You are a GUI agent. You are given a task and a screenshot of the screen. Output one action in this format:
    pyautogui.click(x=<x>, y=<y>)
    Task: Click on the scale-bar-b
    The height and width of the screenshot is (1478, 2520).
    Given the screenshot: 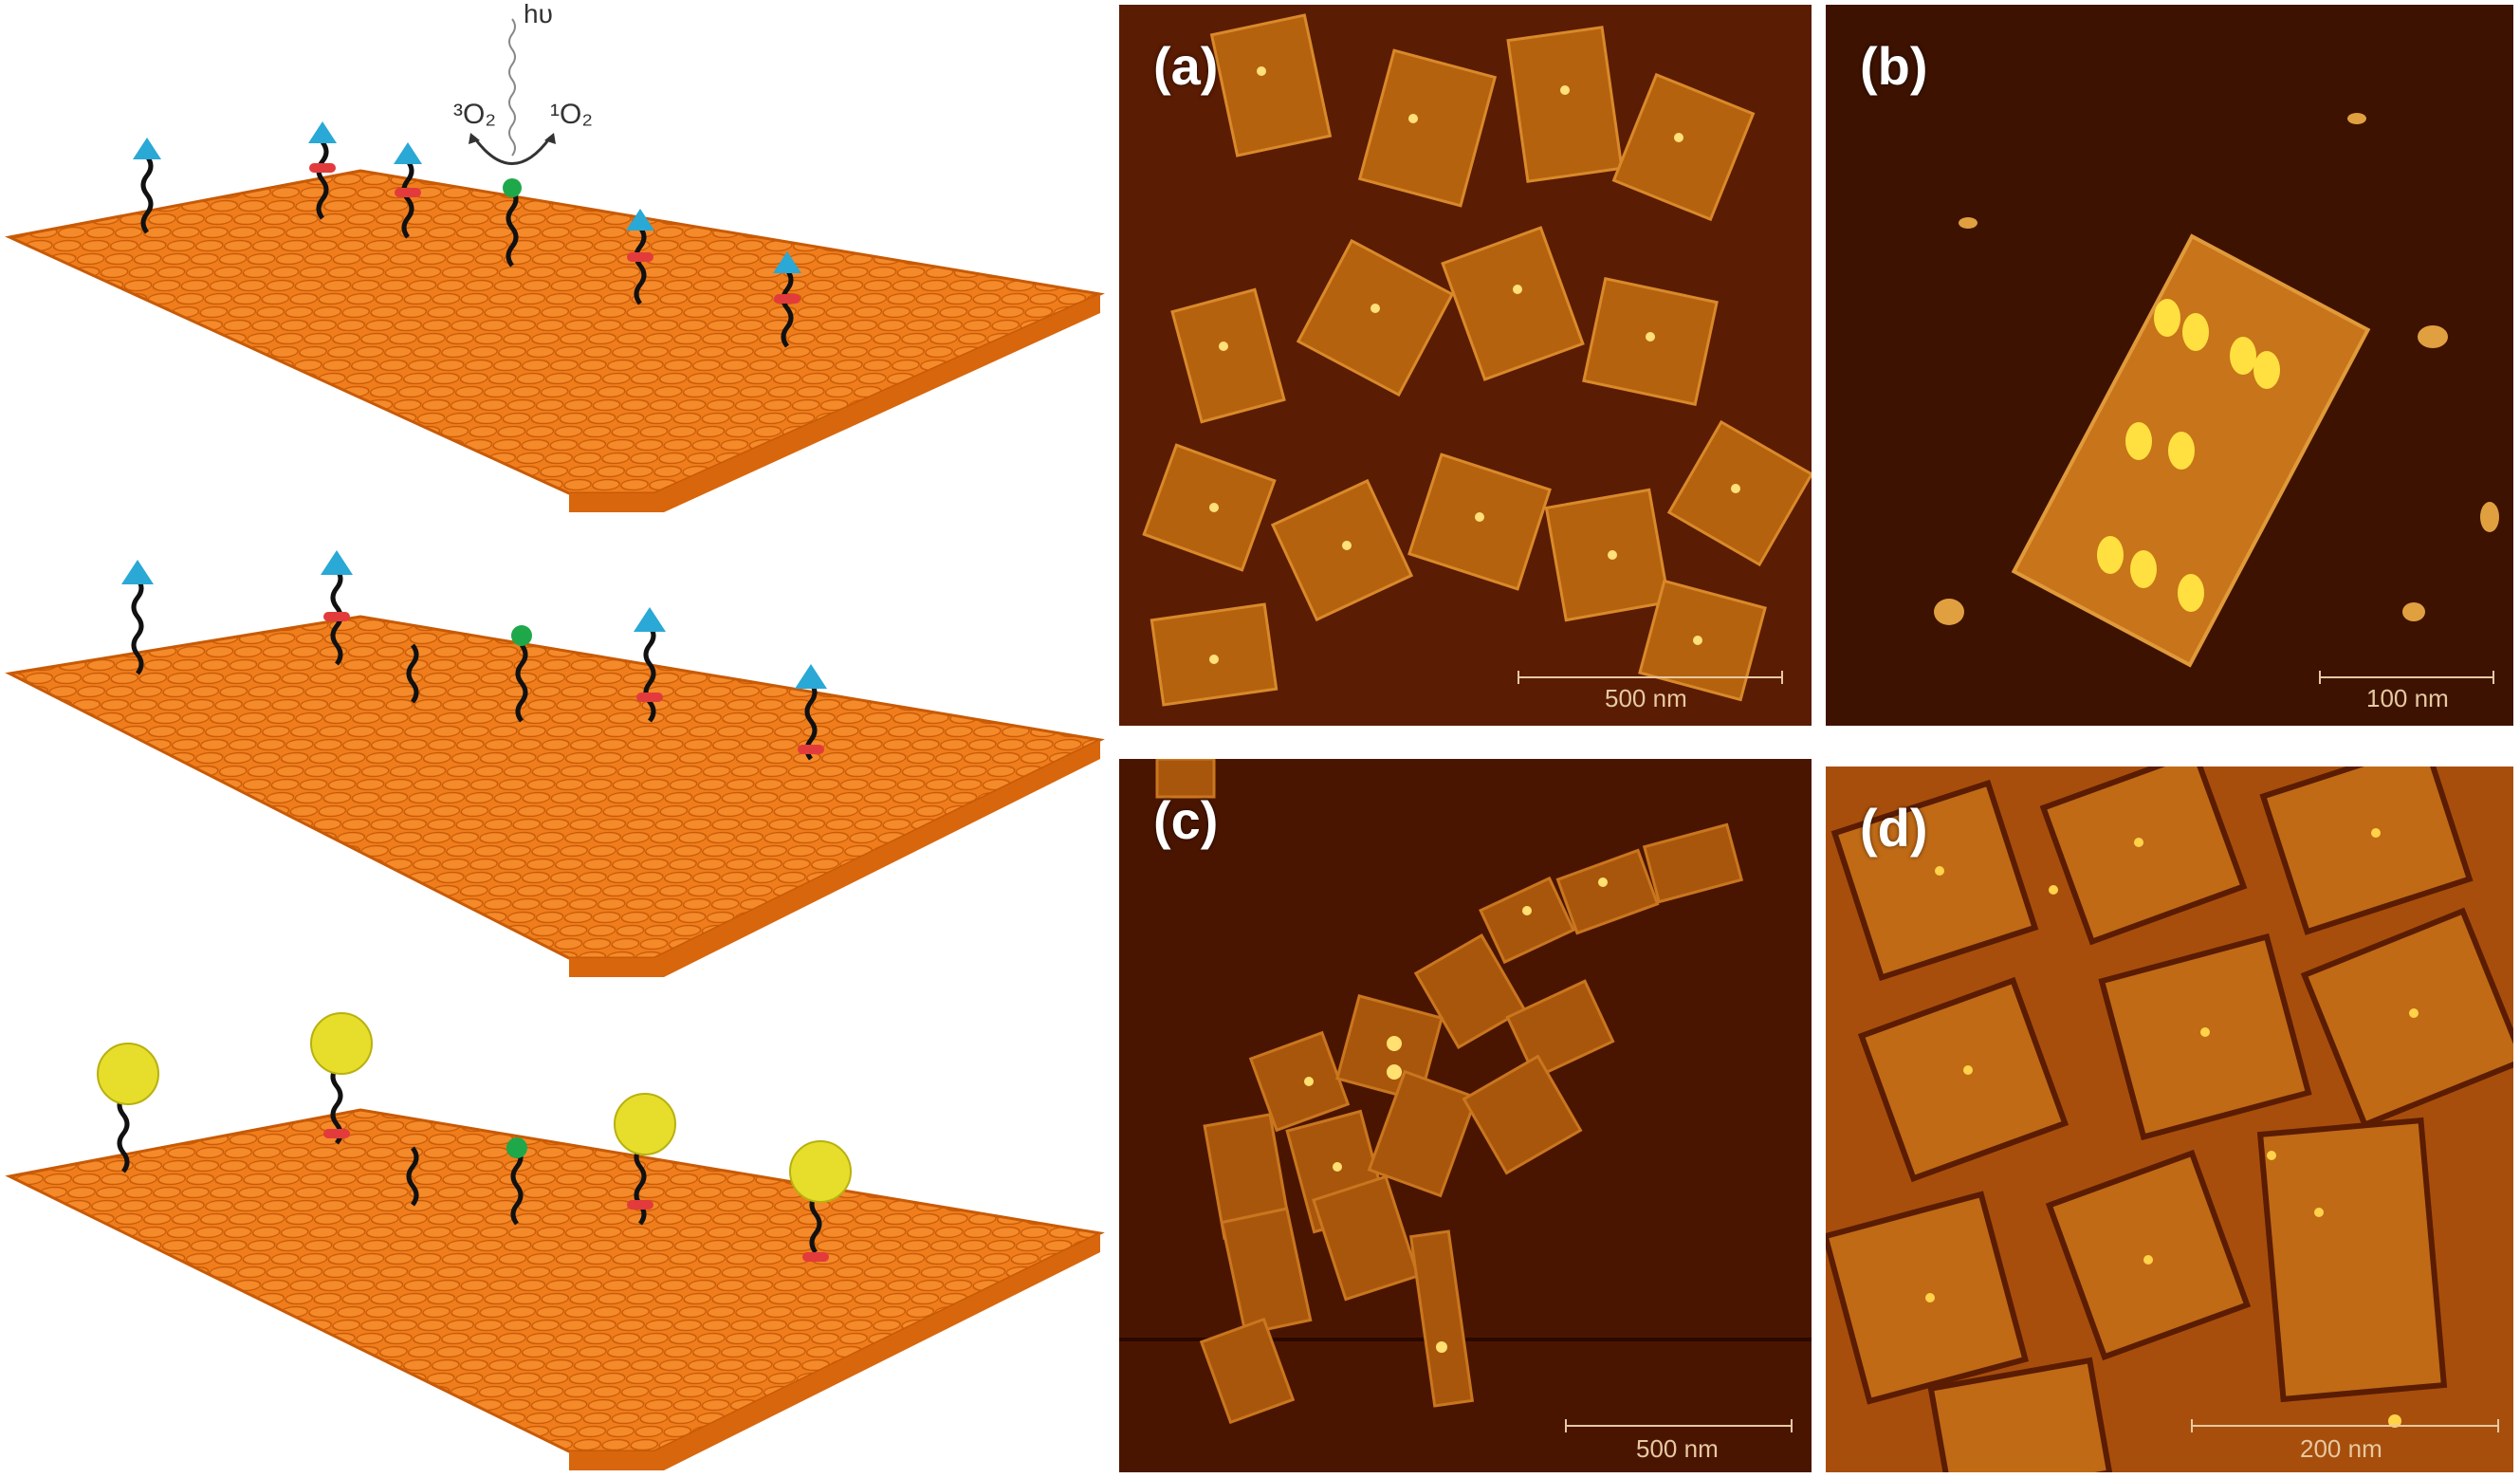 What is the action you would take?
    pyautogui.click(x=2406, y=677)
    